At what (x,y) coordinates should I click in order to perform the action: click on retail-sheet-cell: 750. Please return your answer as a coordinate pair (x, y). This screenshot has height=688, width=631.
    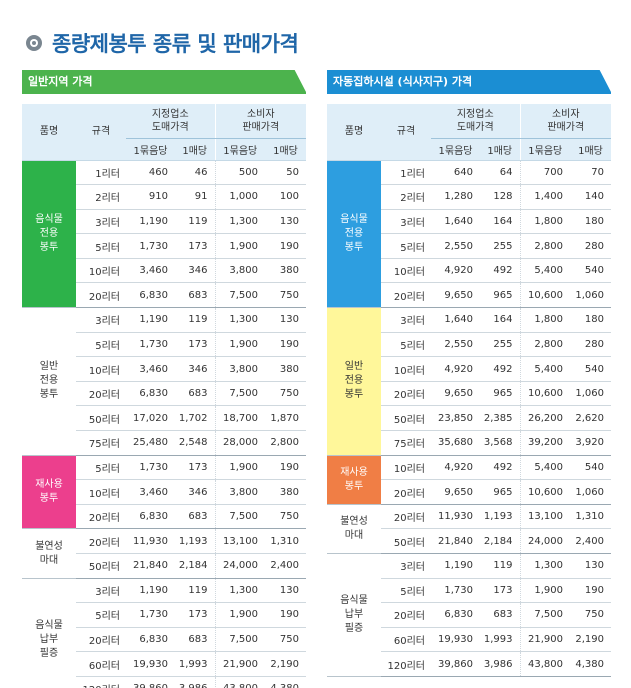
    Looking at the image, I should click on (590, 615).